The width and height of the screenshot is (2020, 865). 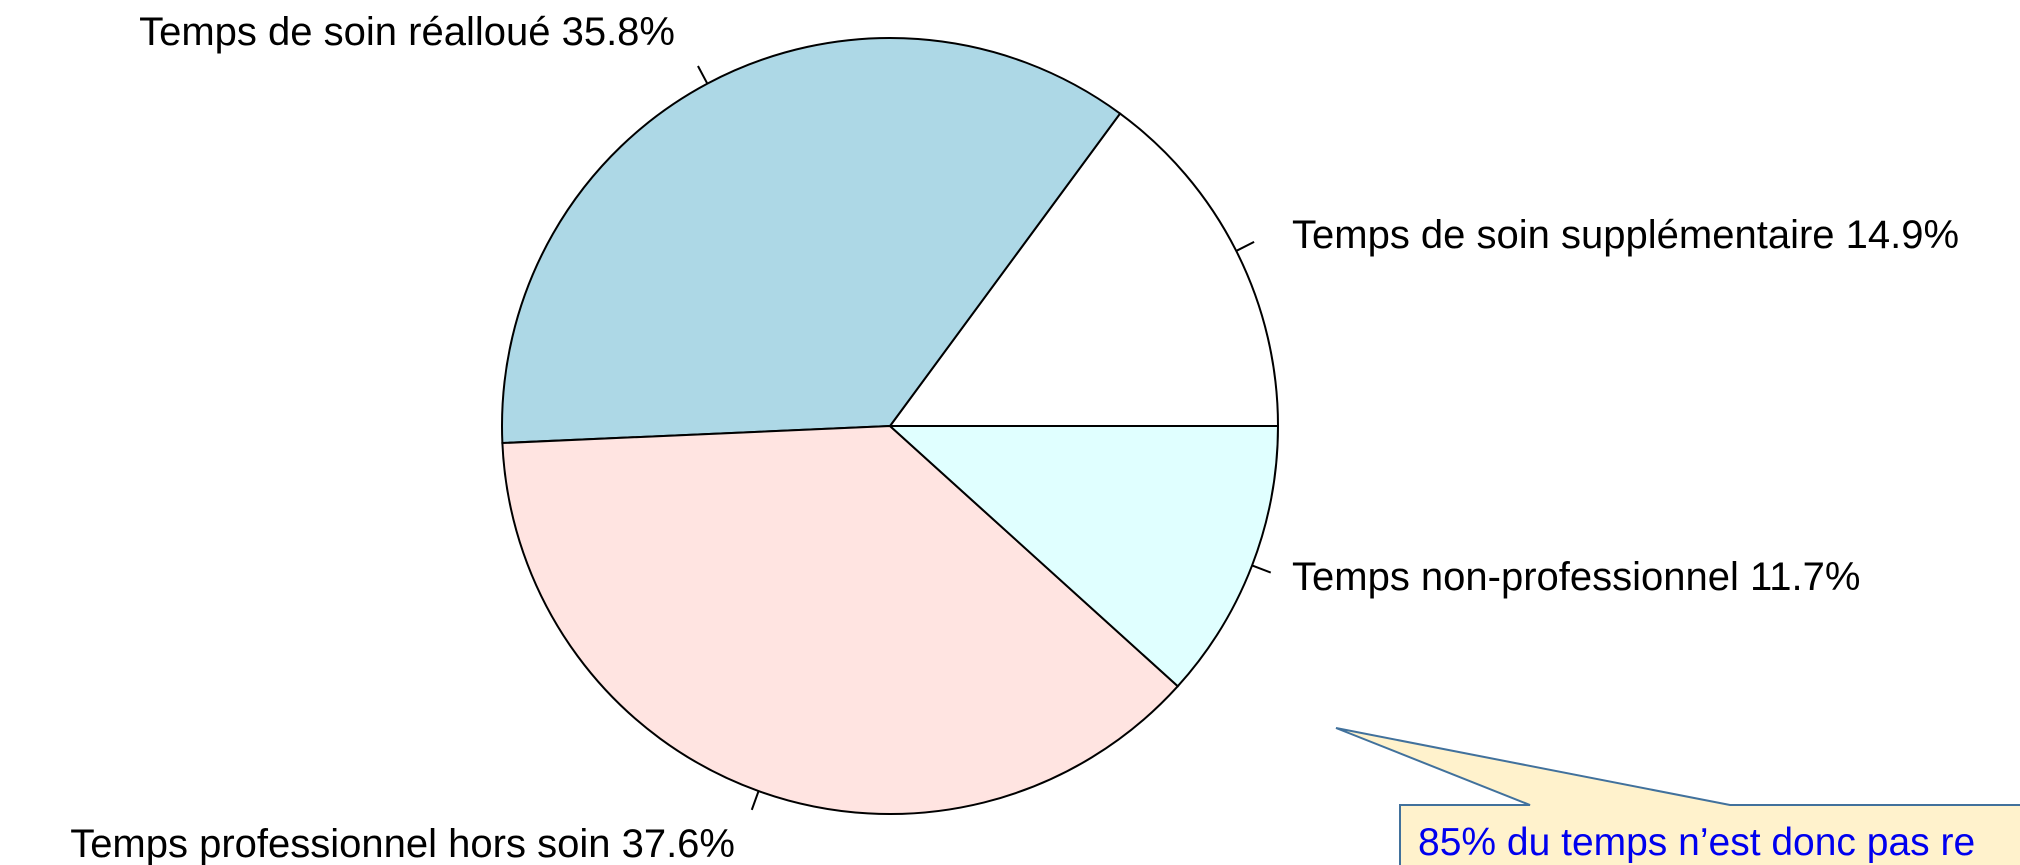 What do you see at coordinates (1084, 269) in the screenshot?
I see `pie-slice-supplementaire` at bounding box center [1084, 269].